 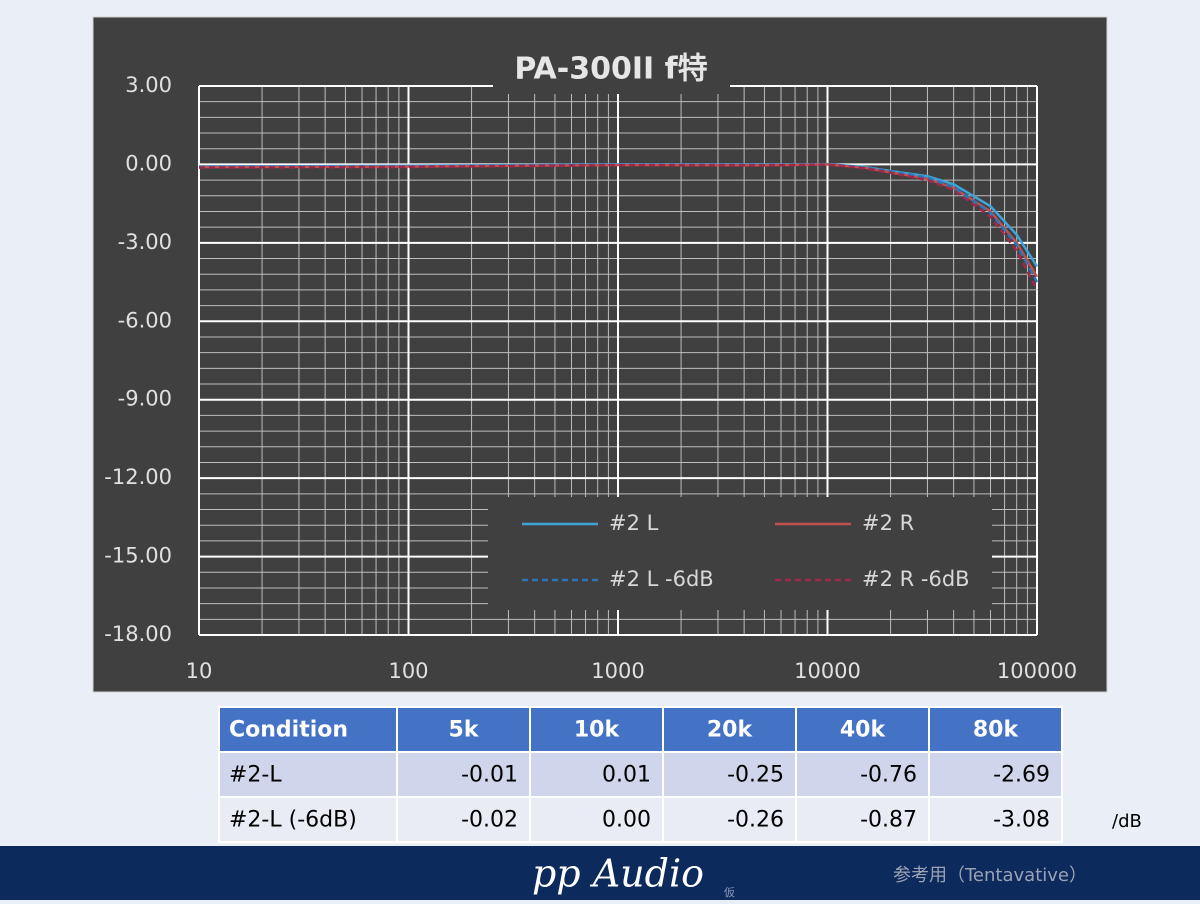 I want to click on table-value: -0.01, so click(x=489, y=775).